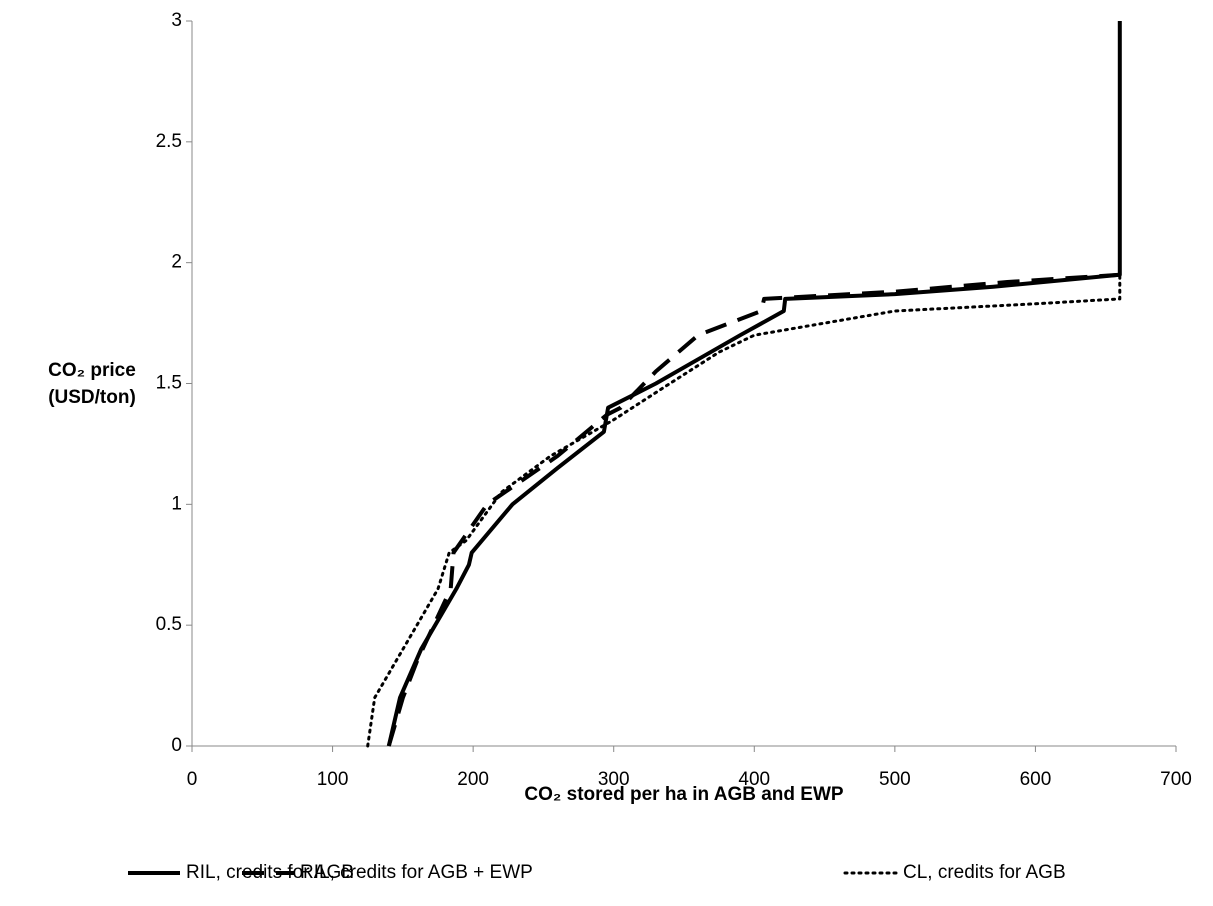  I want to click on y-axis-label: CO₂ price, so click(92, 370).